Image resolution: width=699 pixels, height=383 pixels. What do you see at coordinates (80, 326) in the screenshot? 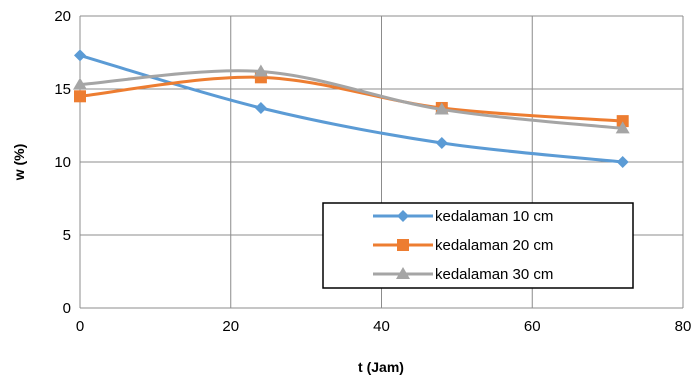
I see `x-tick-label: 0` at bounding box center [80, 326].